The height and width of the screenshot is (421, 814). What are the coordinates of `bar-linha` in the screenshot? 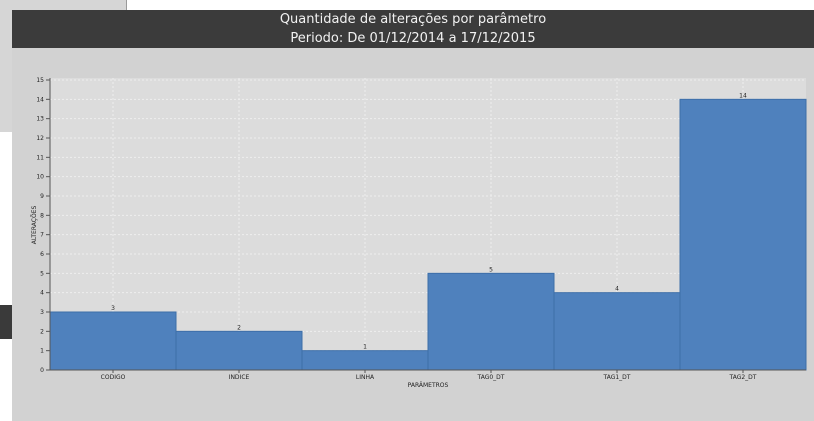 It's located at (365, 360).